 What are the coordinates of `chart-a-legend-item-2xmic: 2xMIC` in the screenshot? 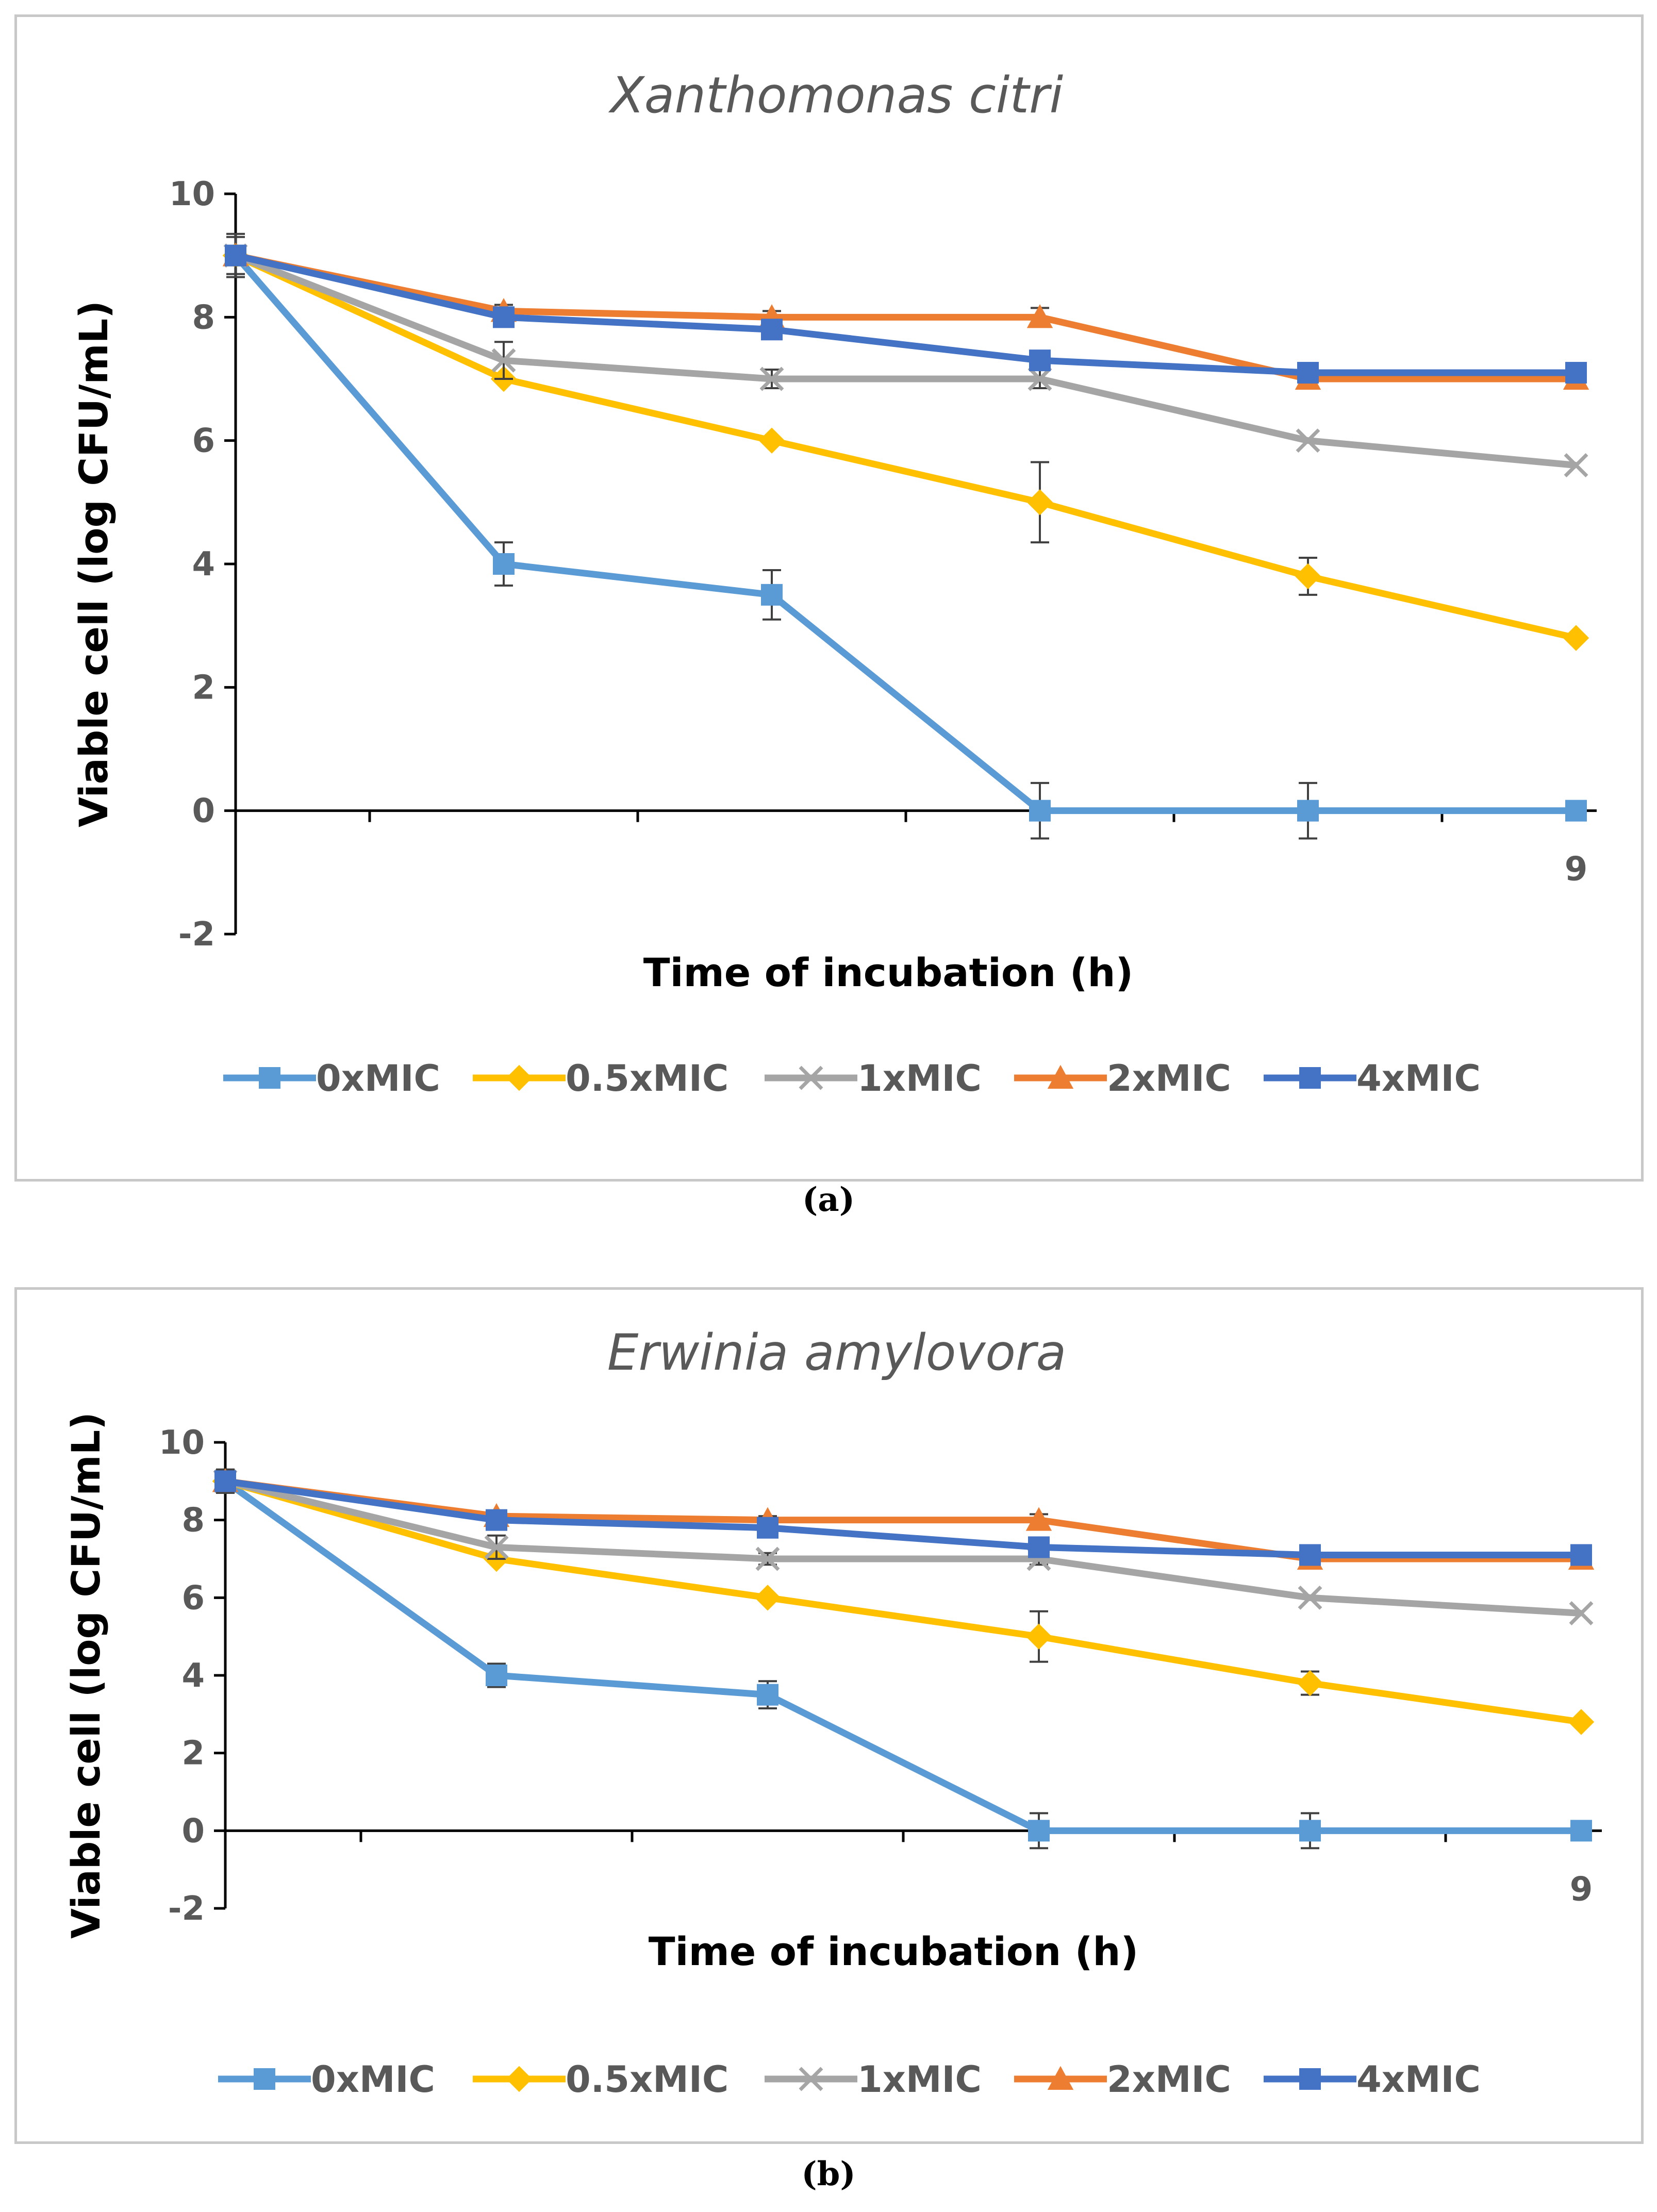 It's located at (1123, 1078).